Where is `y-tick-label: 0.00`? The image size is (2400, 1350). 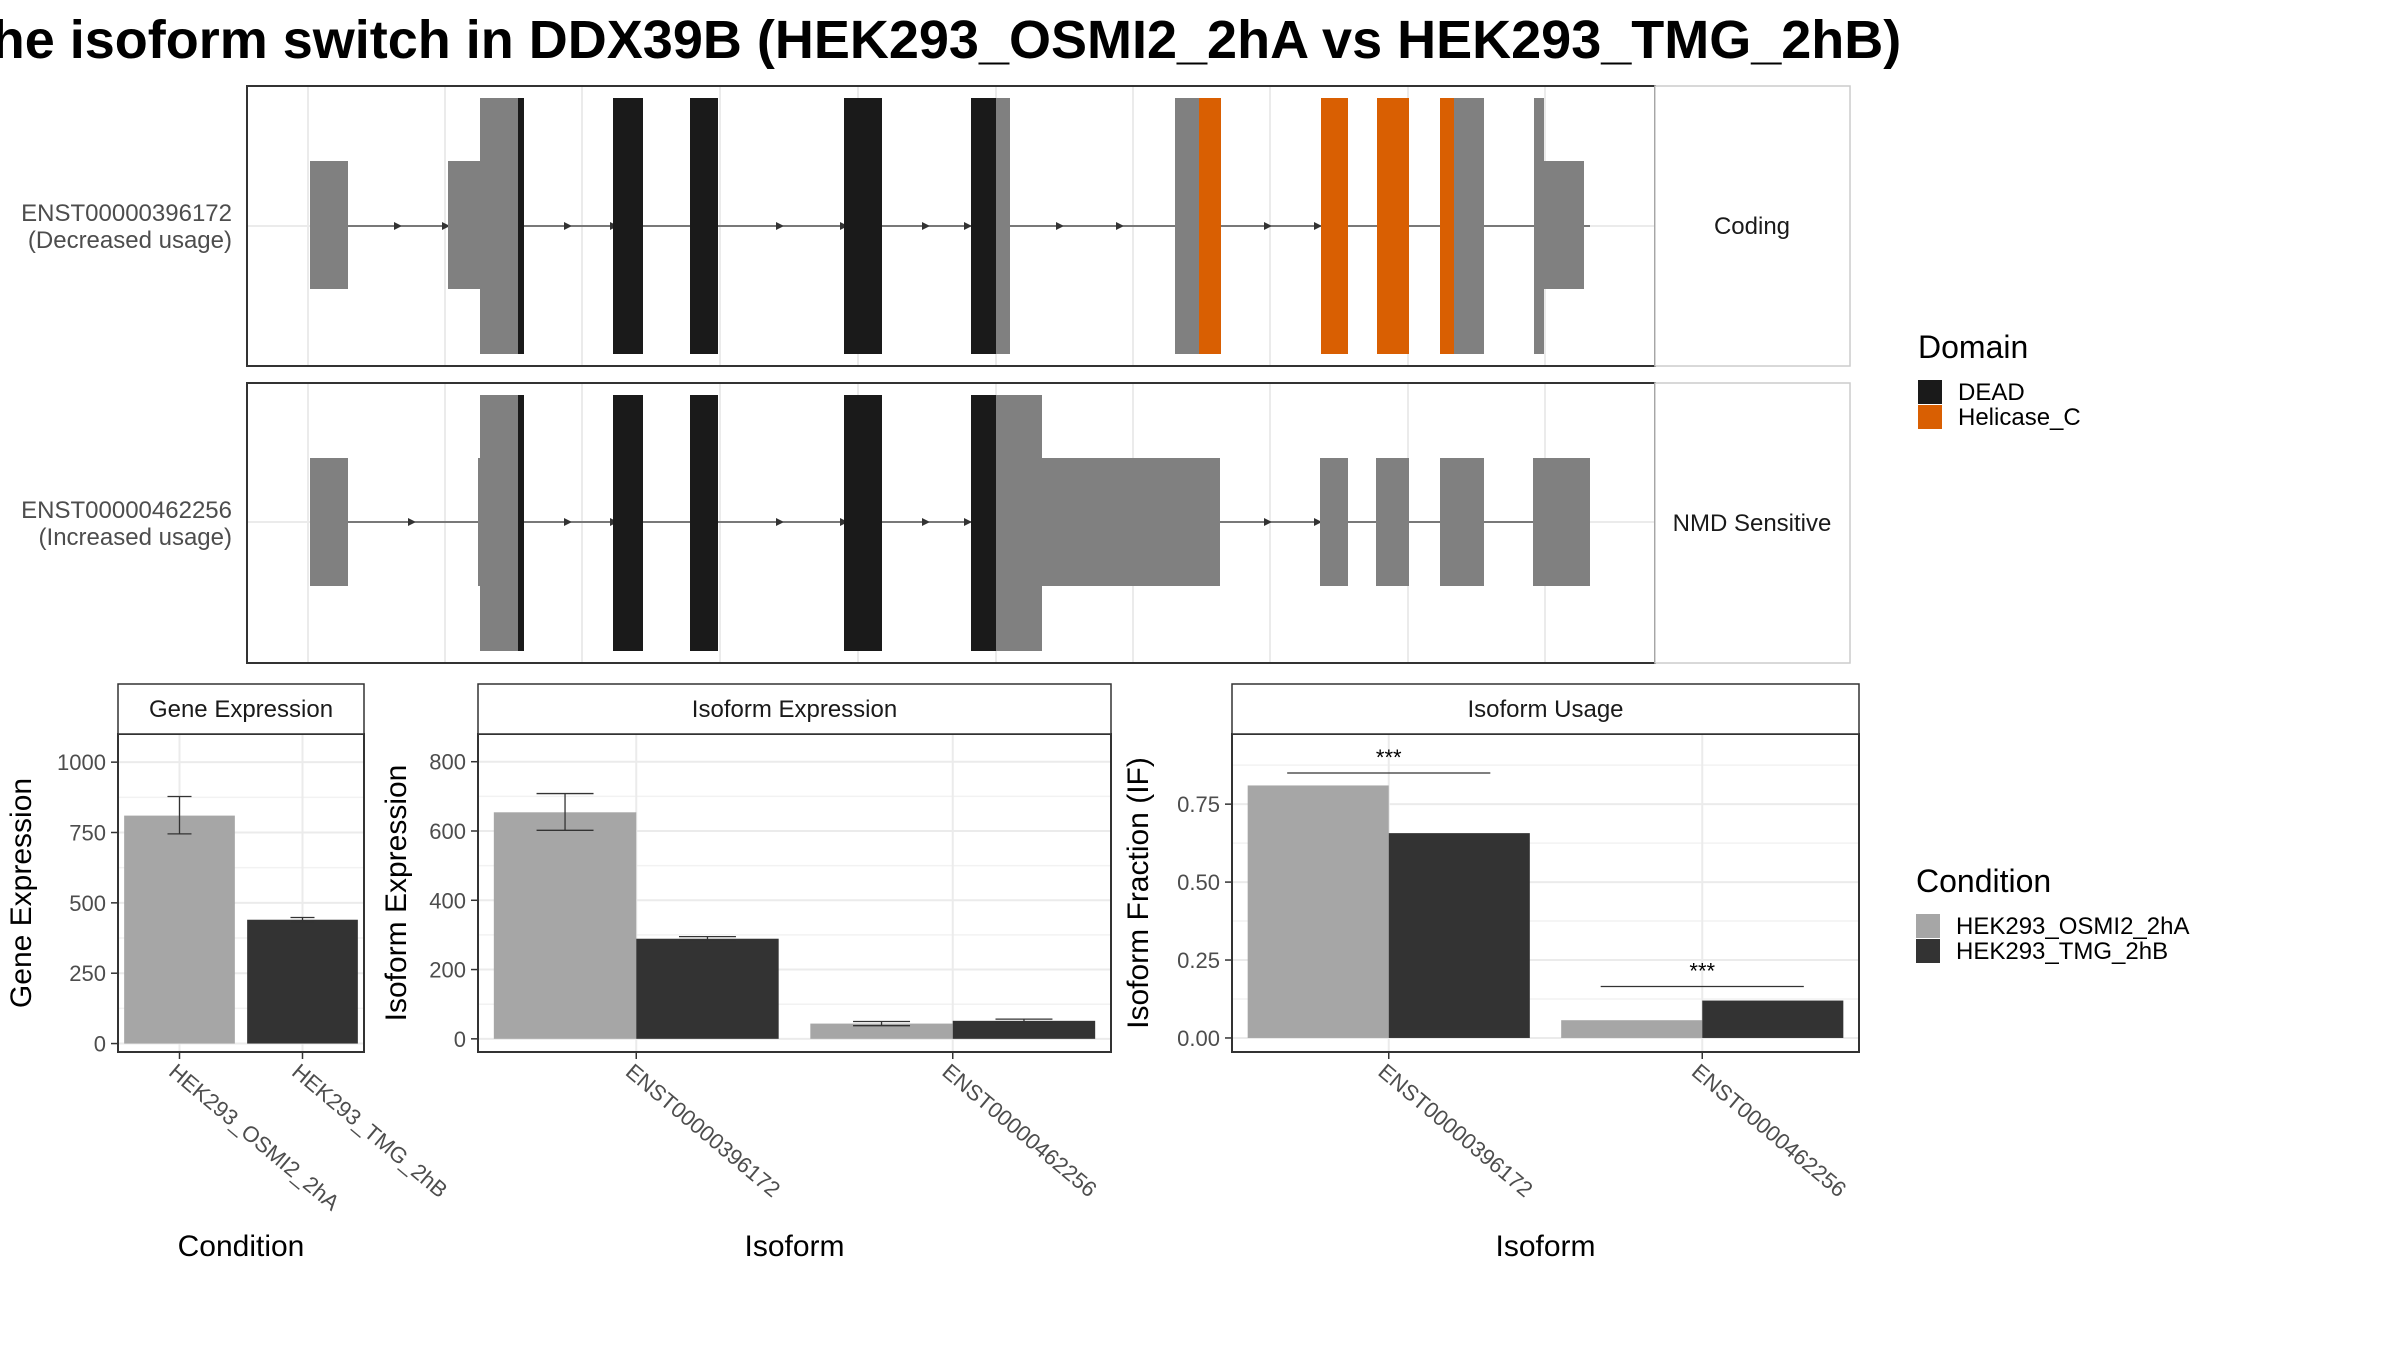 y-tick-label: 0.00 is located at coordinates (1198, 1038).